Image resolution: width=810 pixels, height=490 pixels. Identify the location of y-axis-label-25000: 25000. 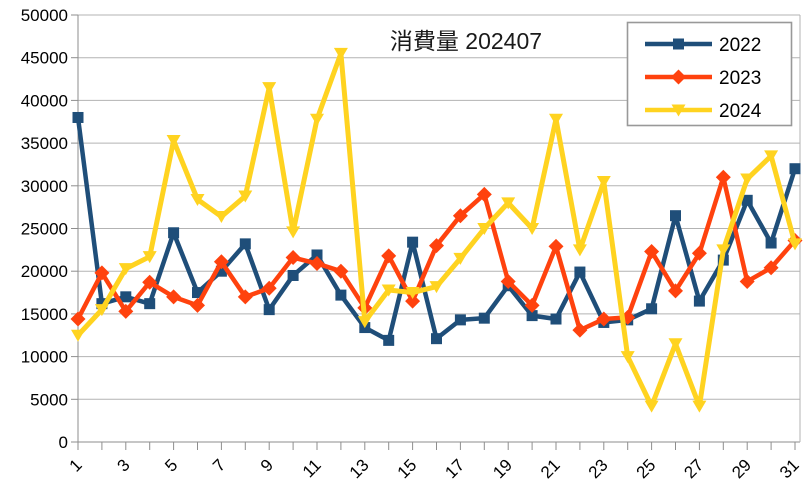
(44, 229).